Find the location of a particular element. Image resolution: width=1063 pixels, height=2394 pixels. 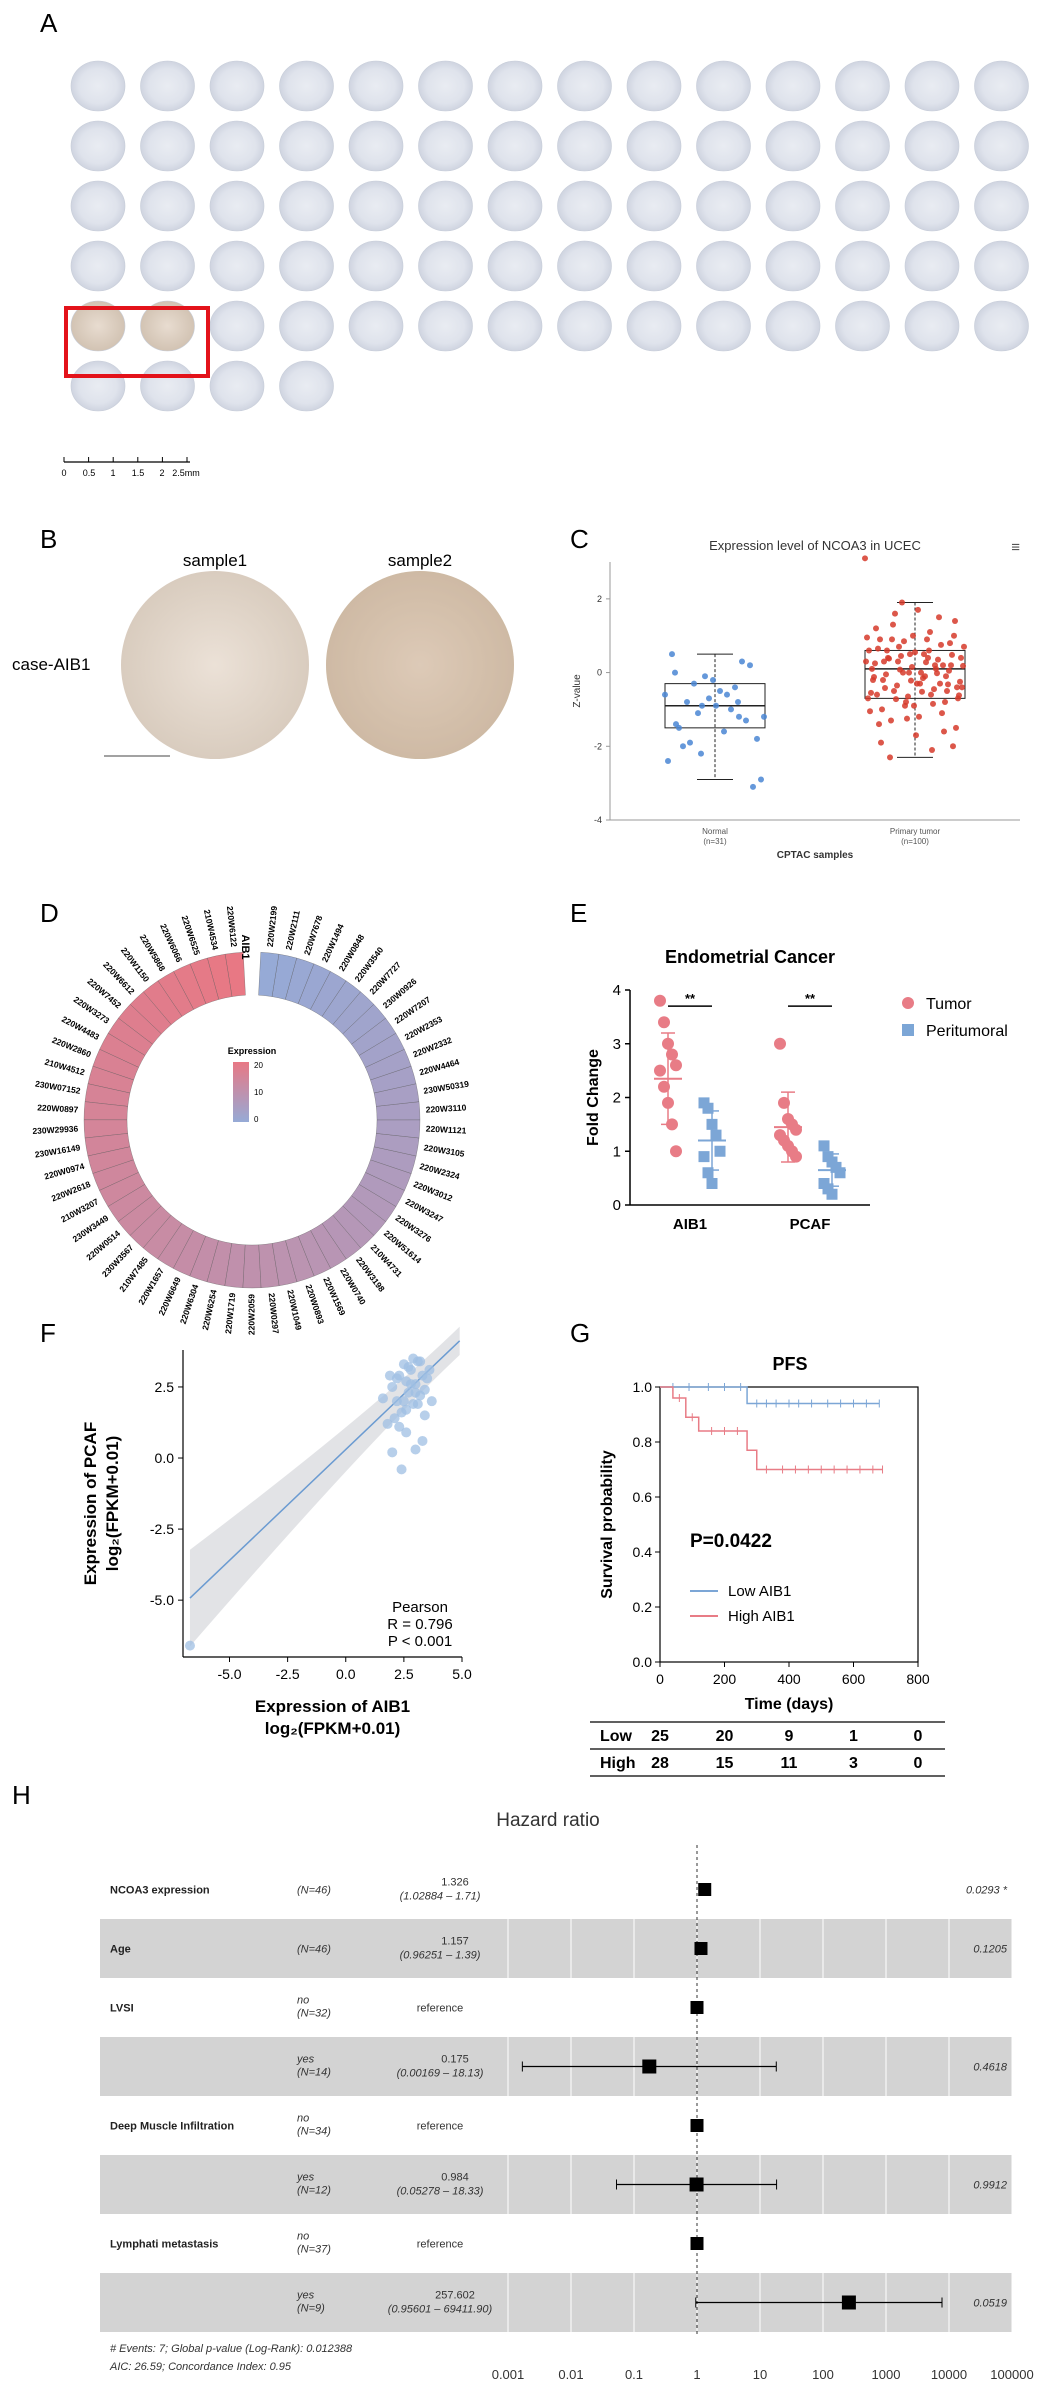

row-n: (N=46) is located at coordinates (314, 1950).